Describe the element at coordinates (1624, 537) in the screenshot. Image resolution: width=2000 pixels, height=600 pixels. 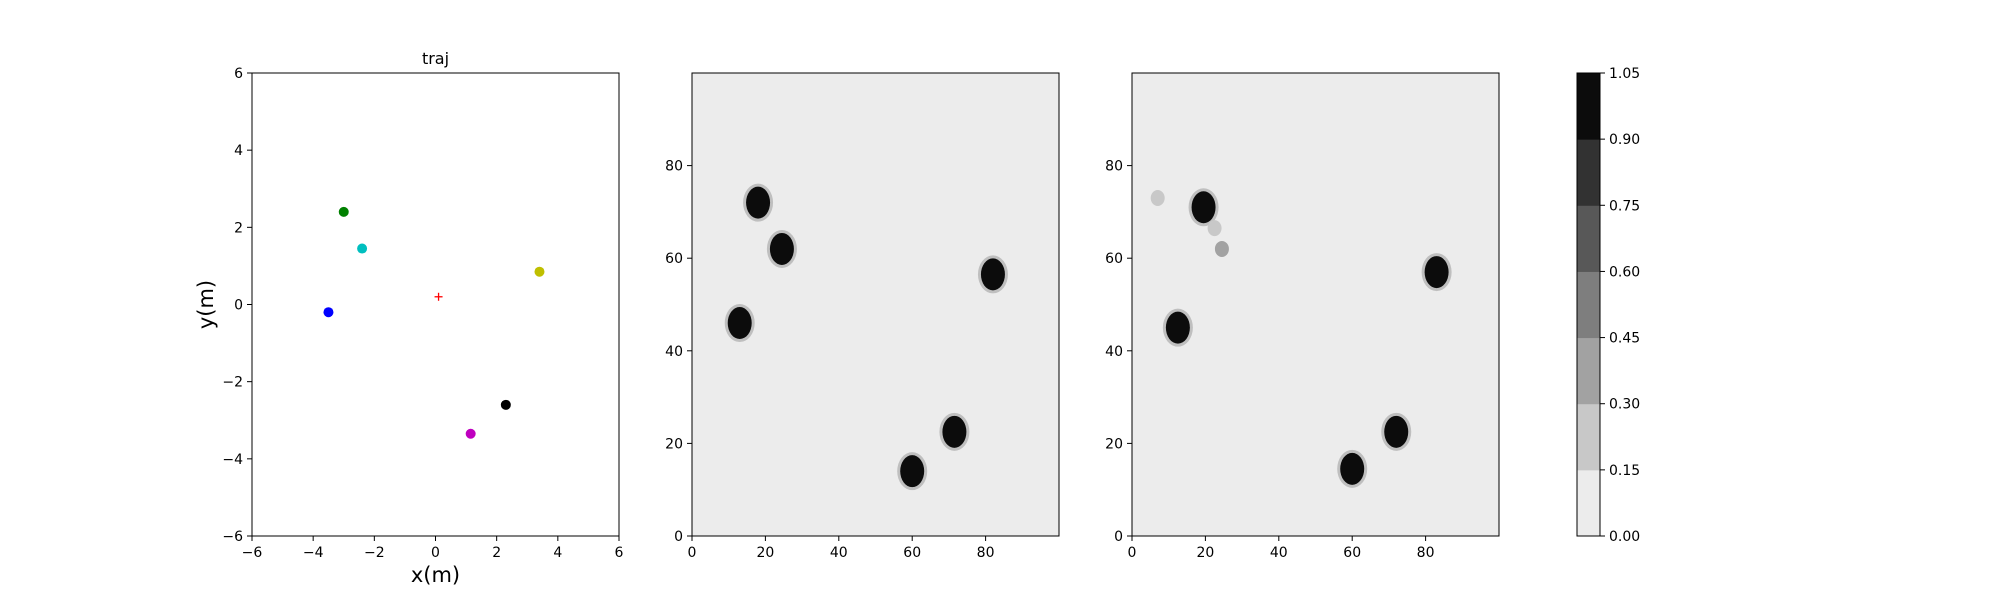
I see `colorbar-tick-label: 0.00` at that location.